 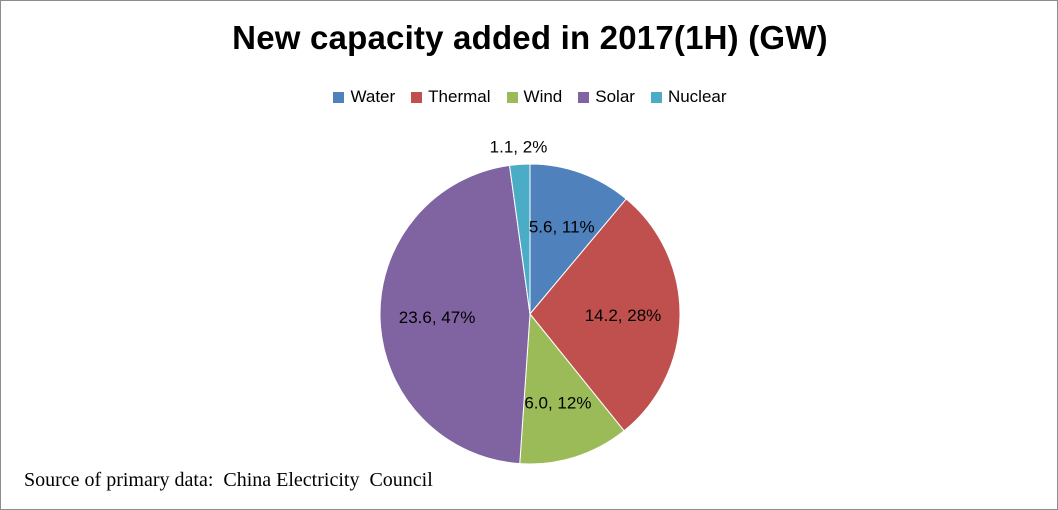 What do you see at coordinates (519, 239) in the screenshot?
I see `pie-slice-nuclear` at bounding box center [519, 239].